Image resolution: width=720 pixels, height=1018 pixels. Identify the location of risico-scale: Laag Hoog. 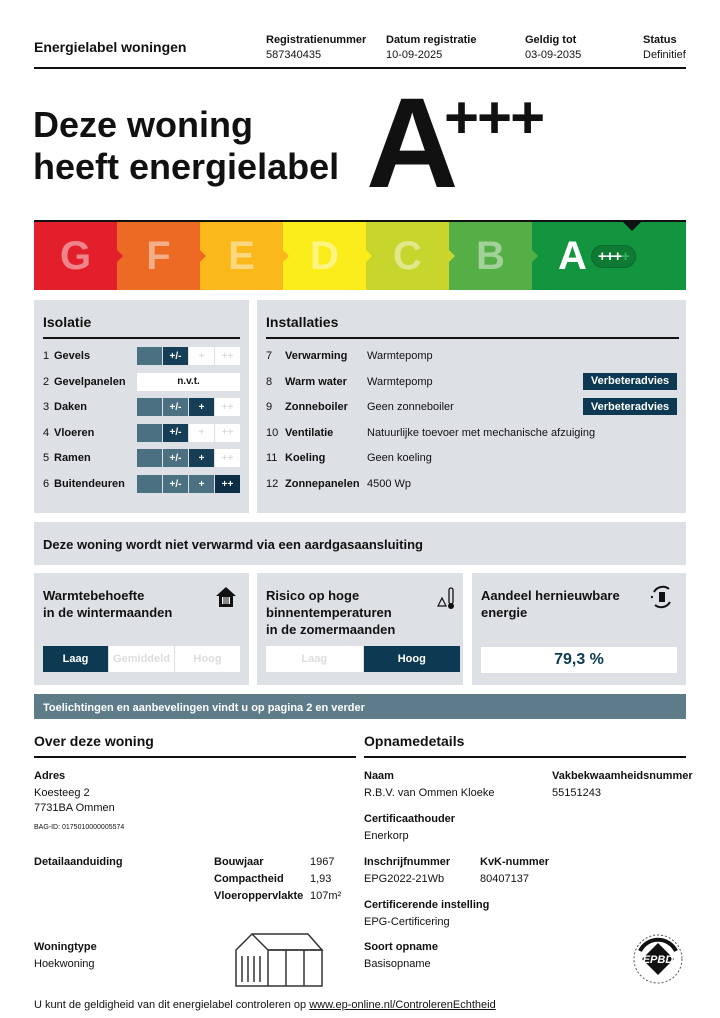
(363, 659).